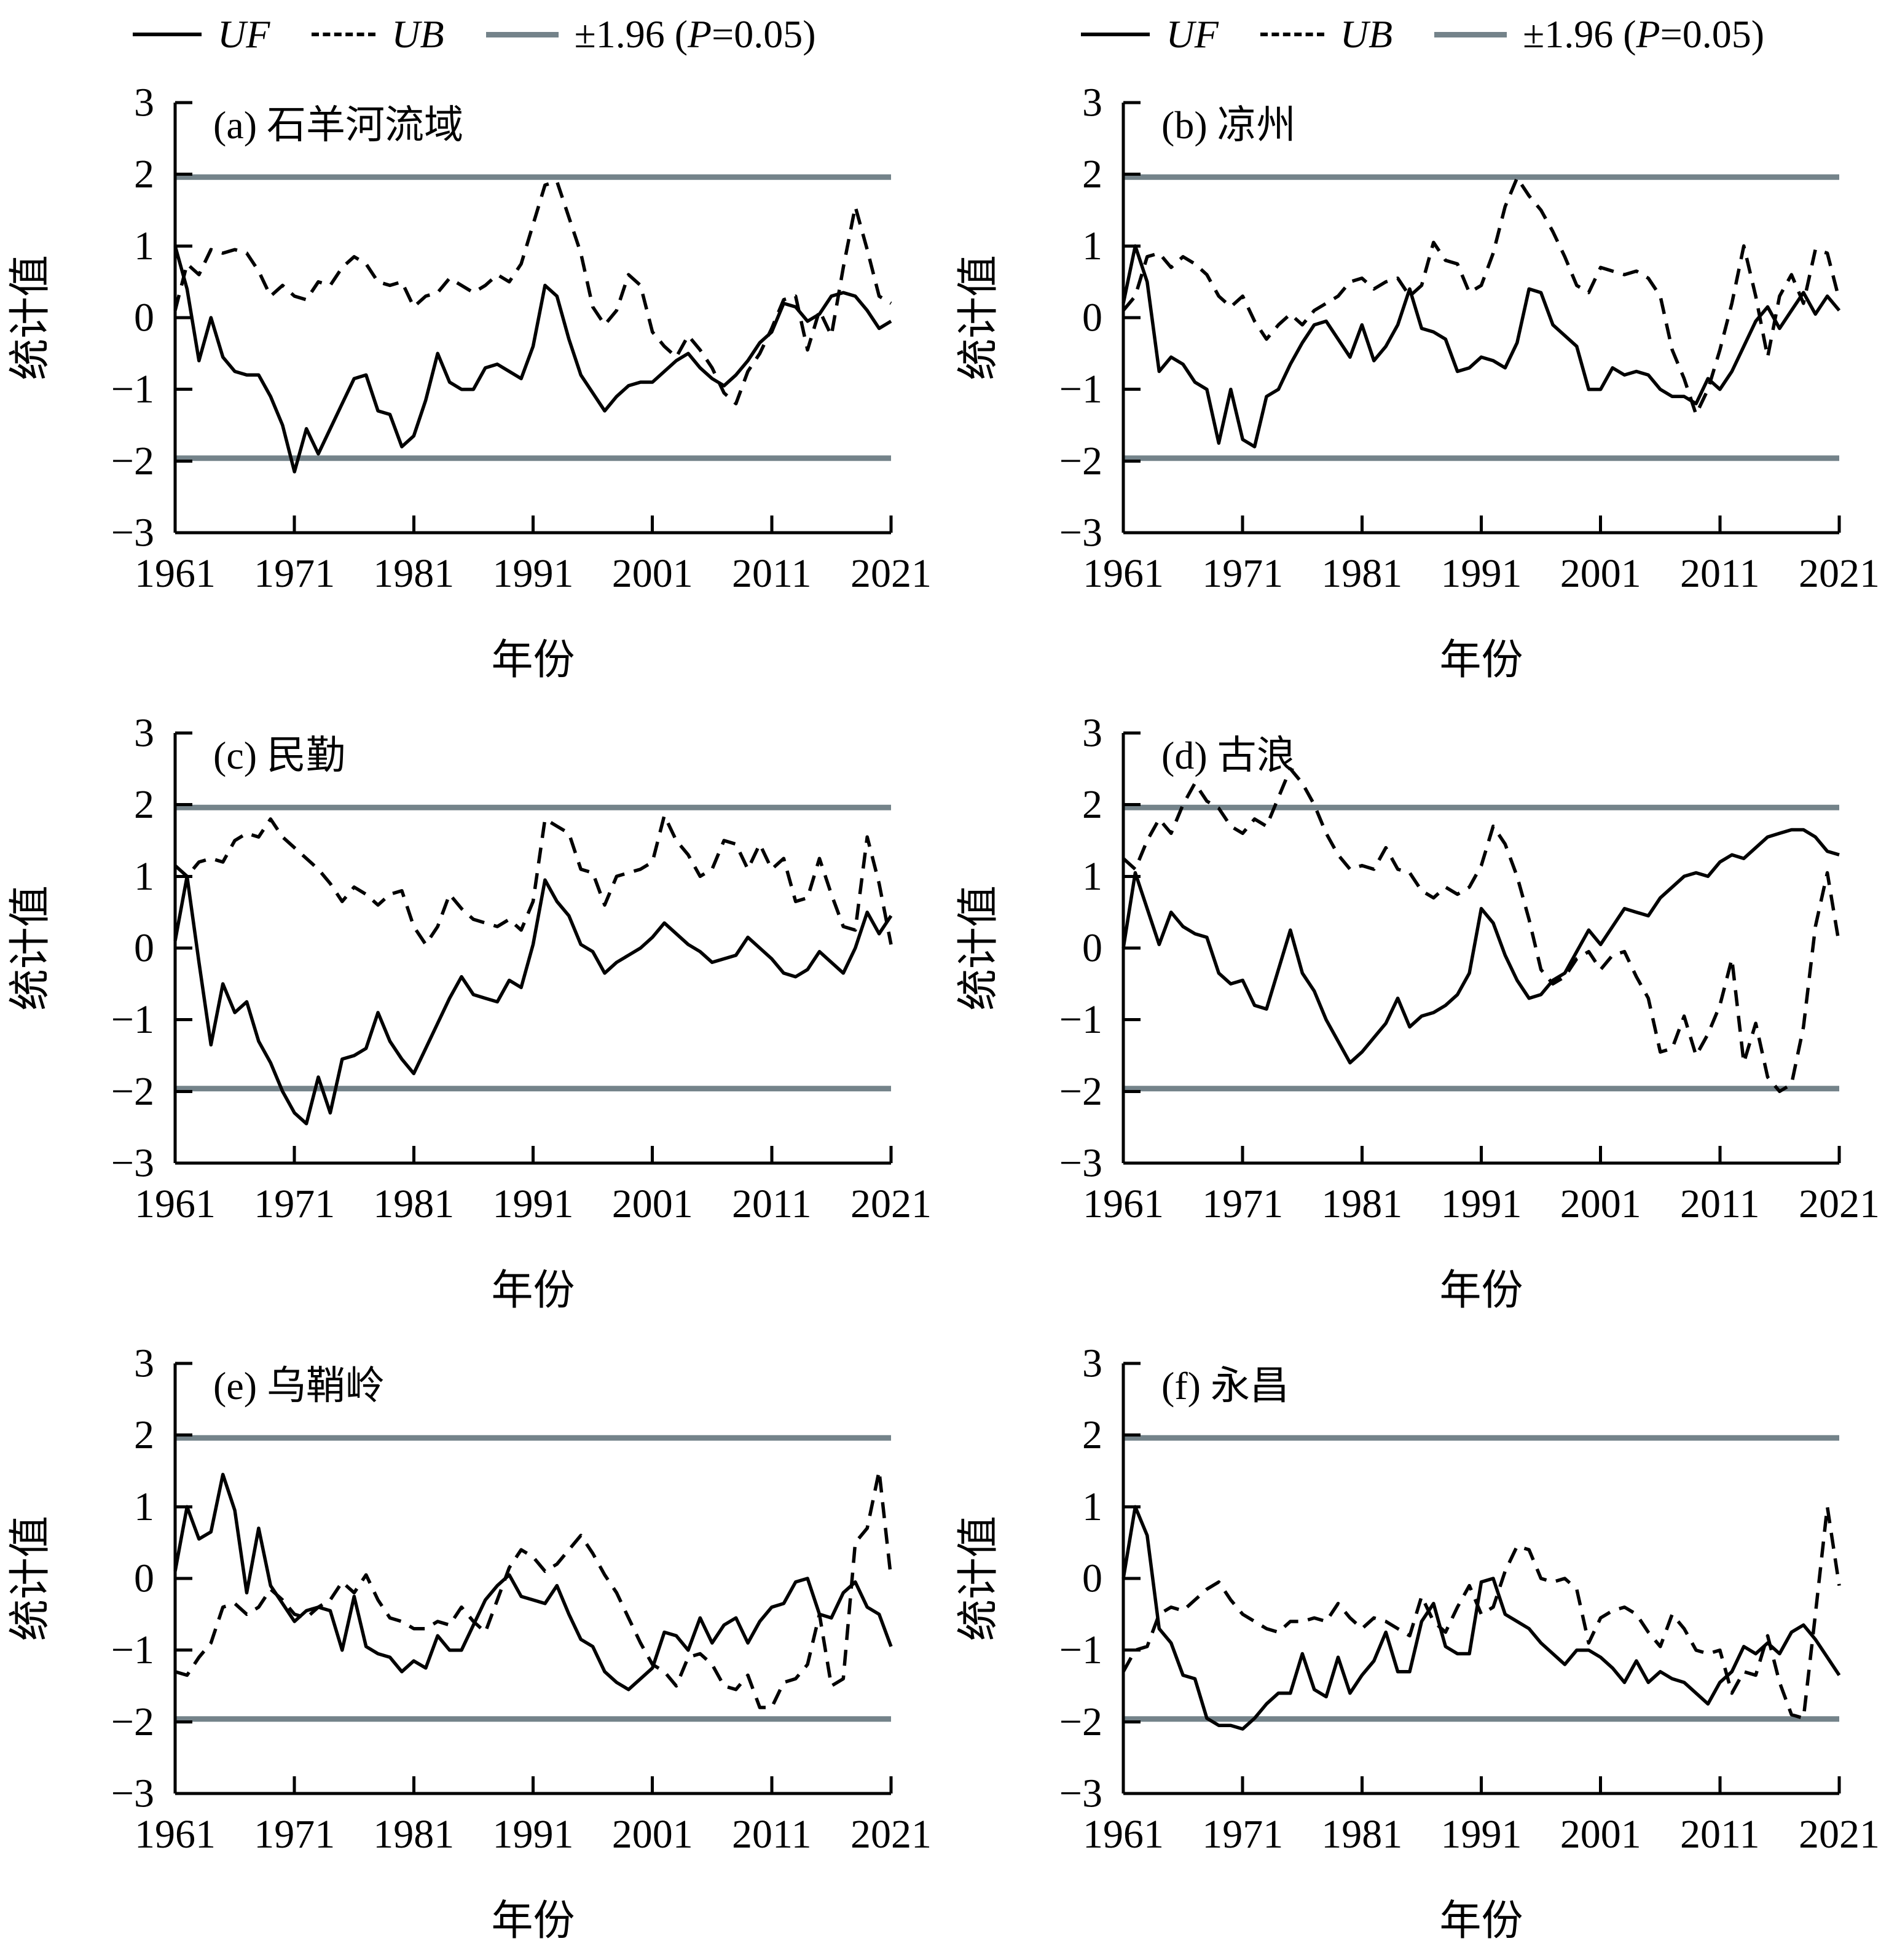 The height and width of the screenshot is (1960, 1897). I want to click on panel-title: (e) 乌鞘岭, so click(299, 1386).